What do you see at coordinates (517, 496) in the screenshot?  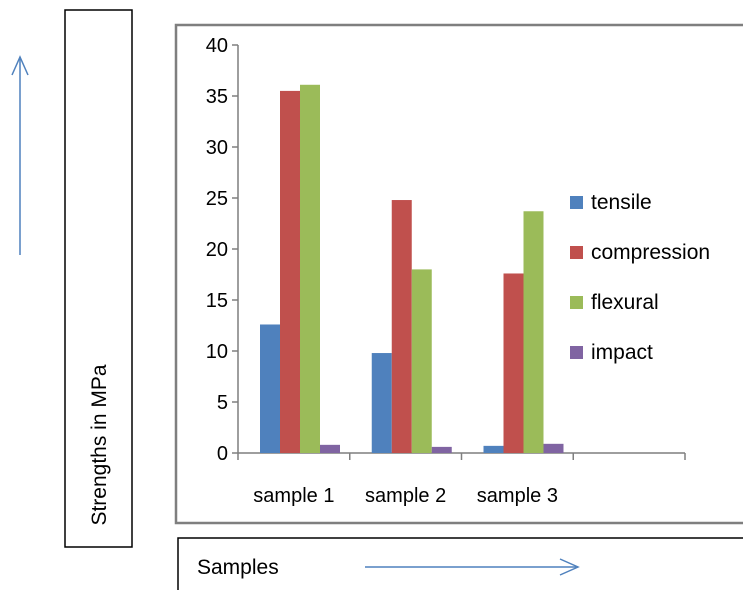 I see `x-tick-label: sample 3` at bounding box center [517, 496].